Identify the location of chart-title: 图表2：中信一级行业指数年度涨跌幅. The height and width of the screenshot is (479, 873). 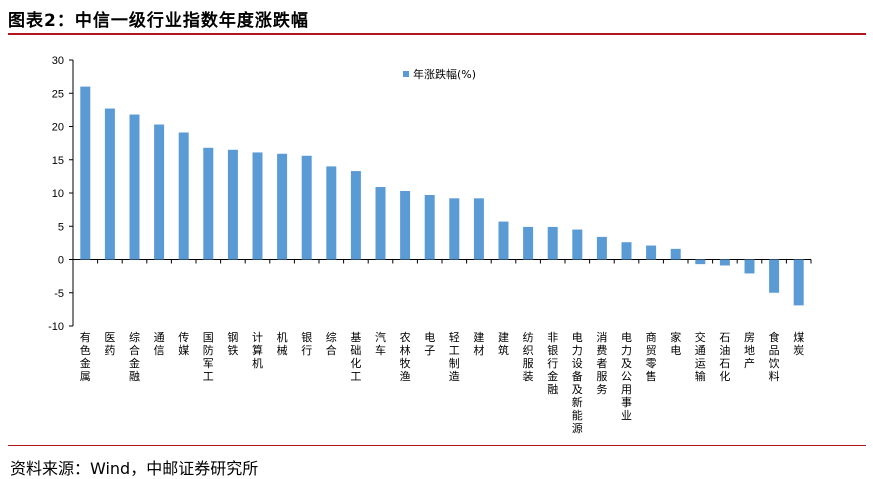
(158, 21).